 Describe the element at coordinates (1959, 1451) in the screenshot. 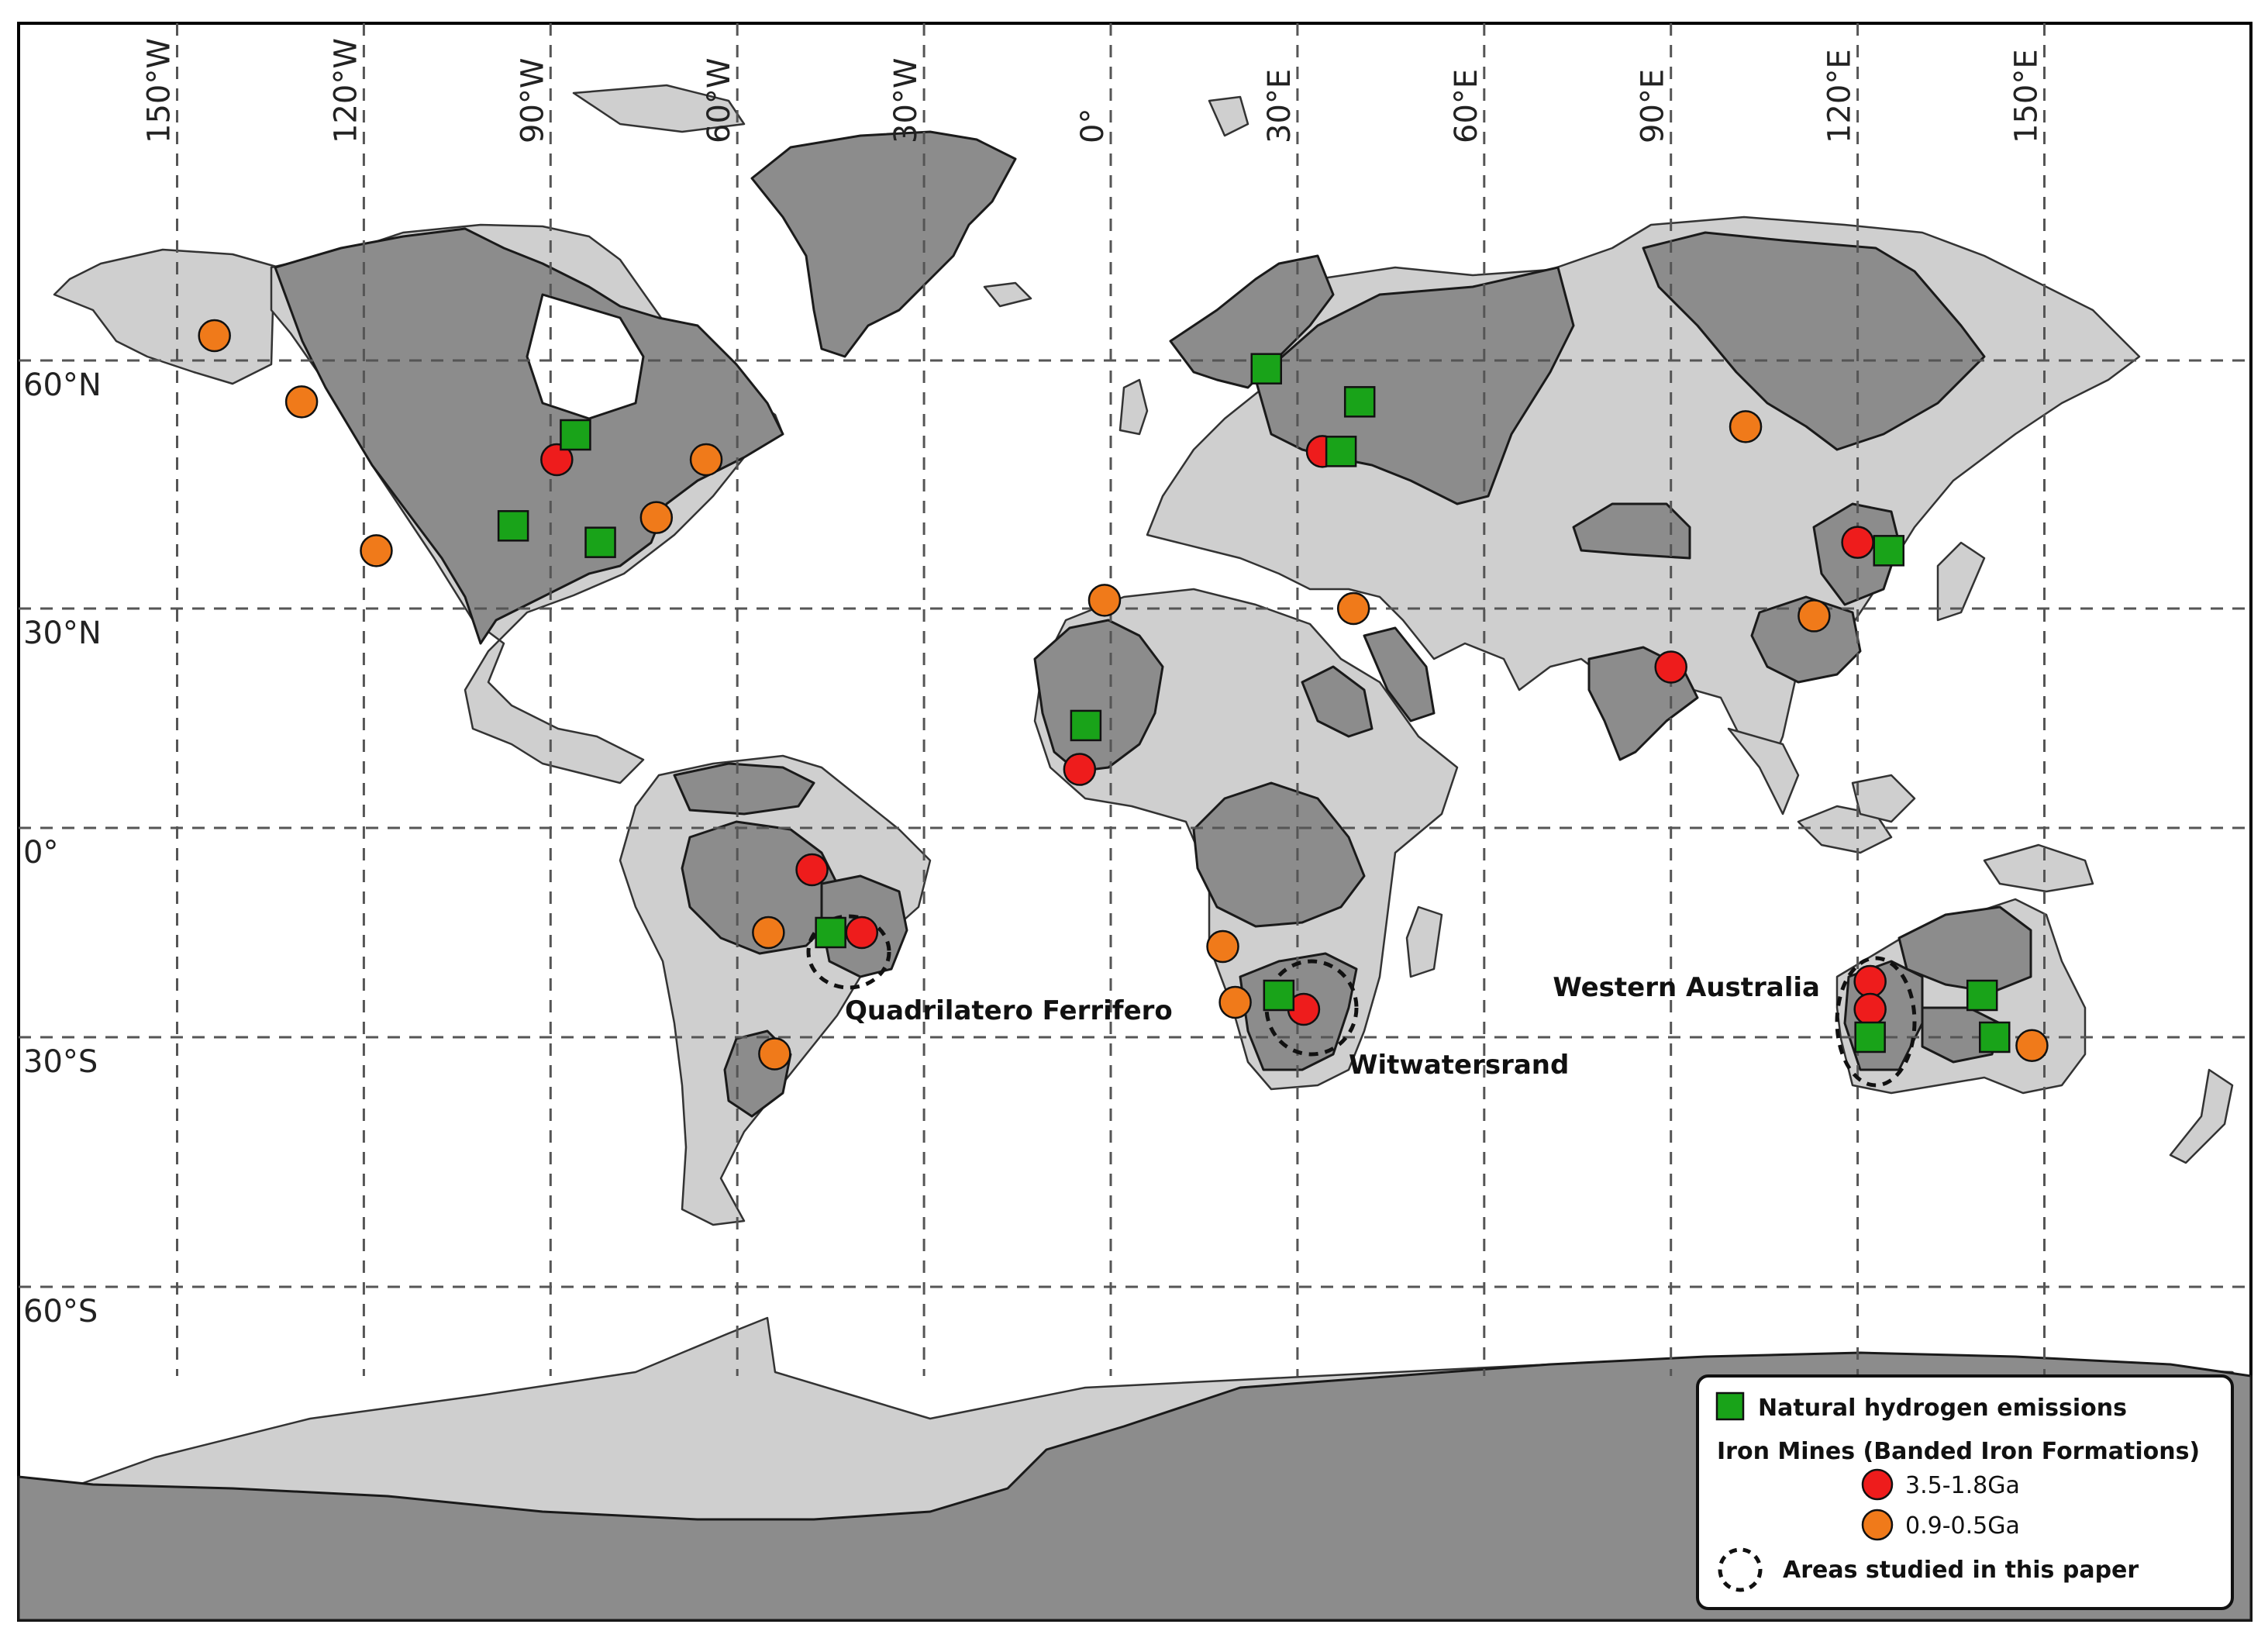

I see `legend-iron-title: Iron Mines (Banded Iron Formations)` at that location.